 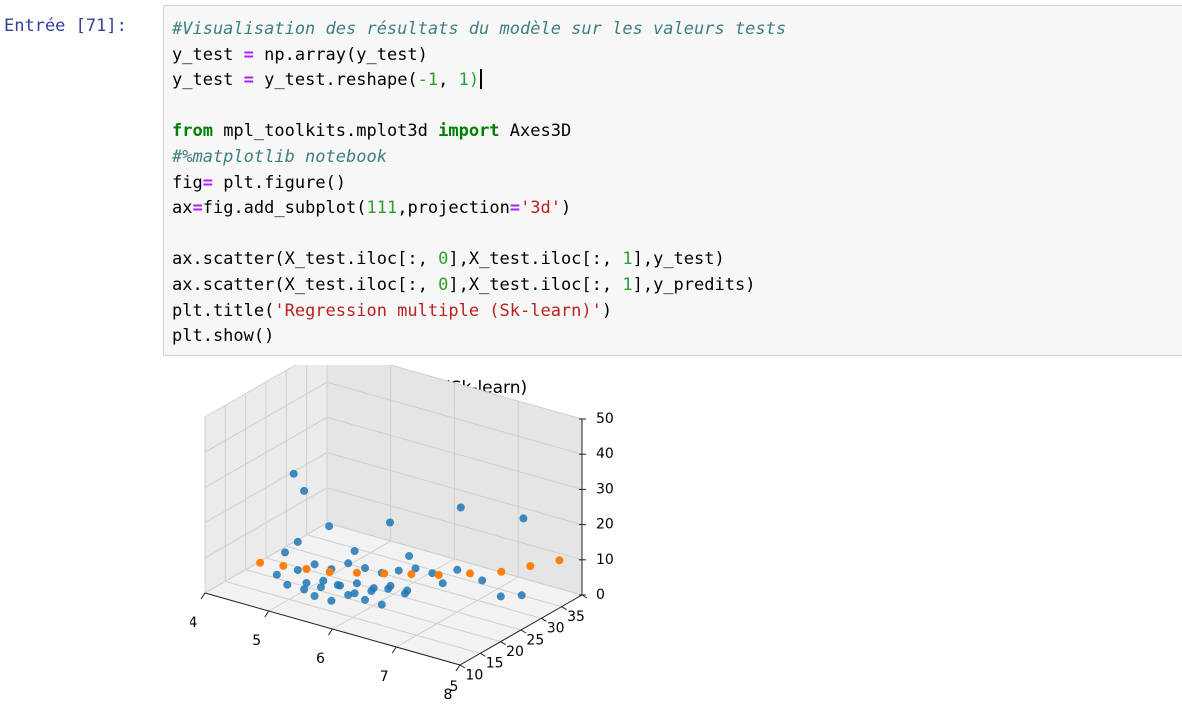 I want to click on x-tick-label: 8, so click(x=448, y=695).